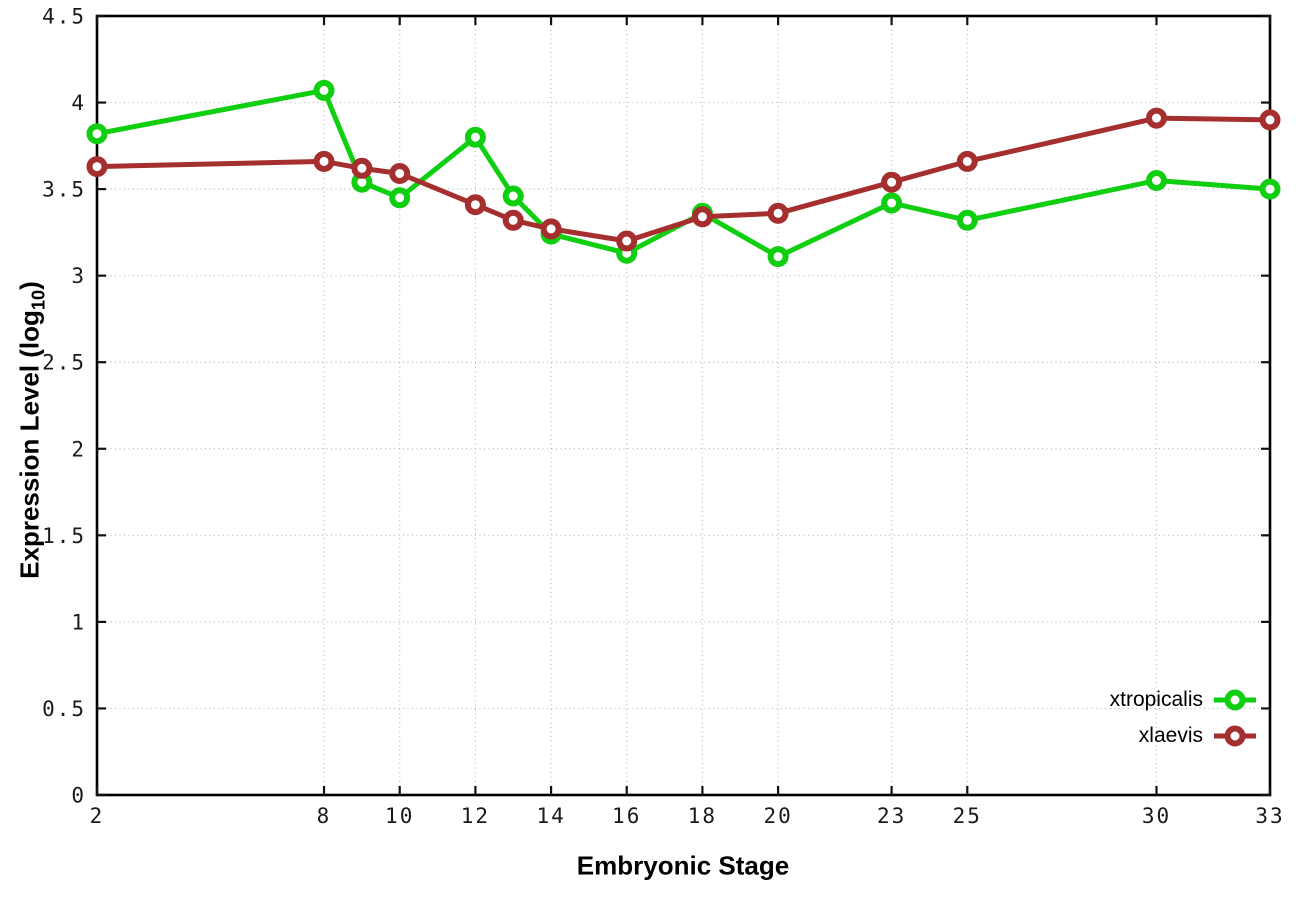 This screenshot has width=1296, height=907. What do you see at coordinates (1156, 816) in the screenshot?
I see `x-tick-label-30: 30` at bounding box center [1156, 816].